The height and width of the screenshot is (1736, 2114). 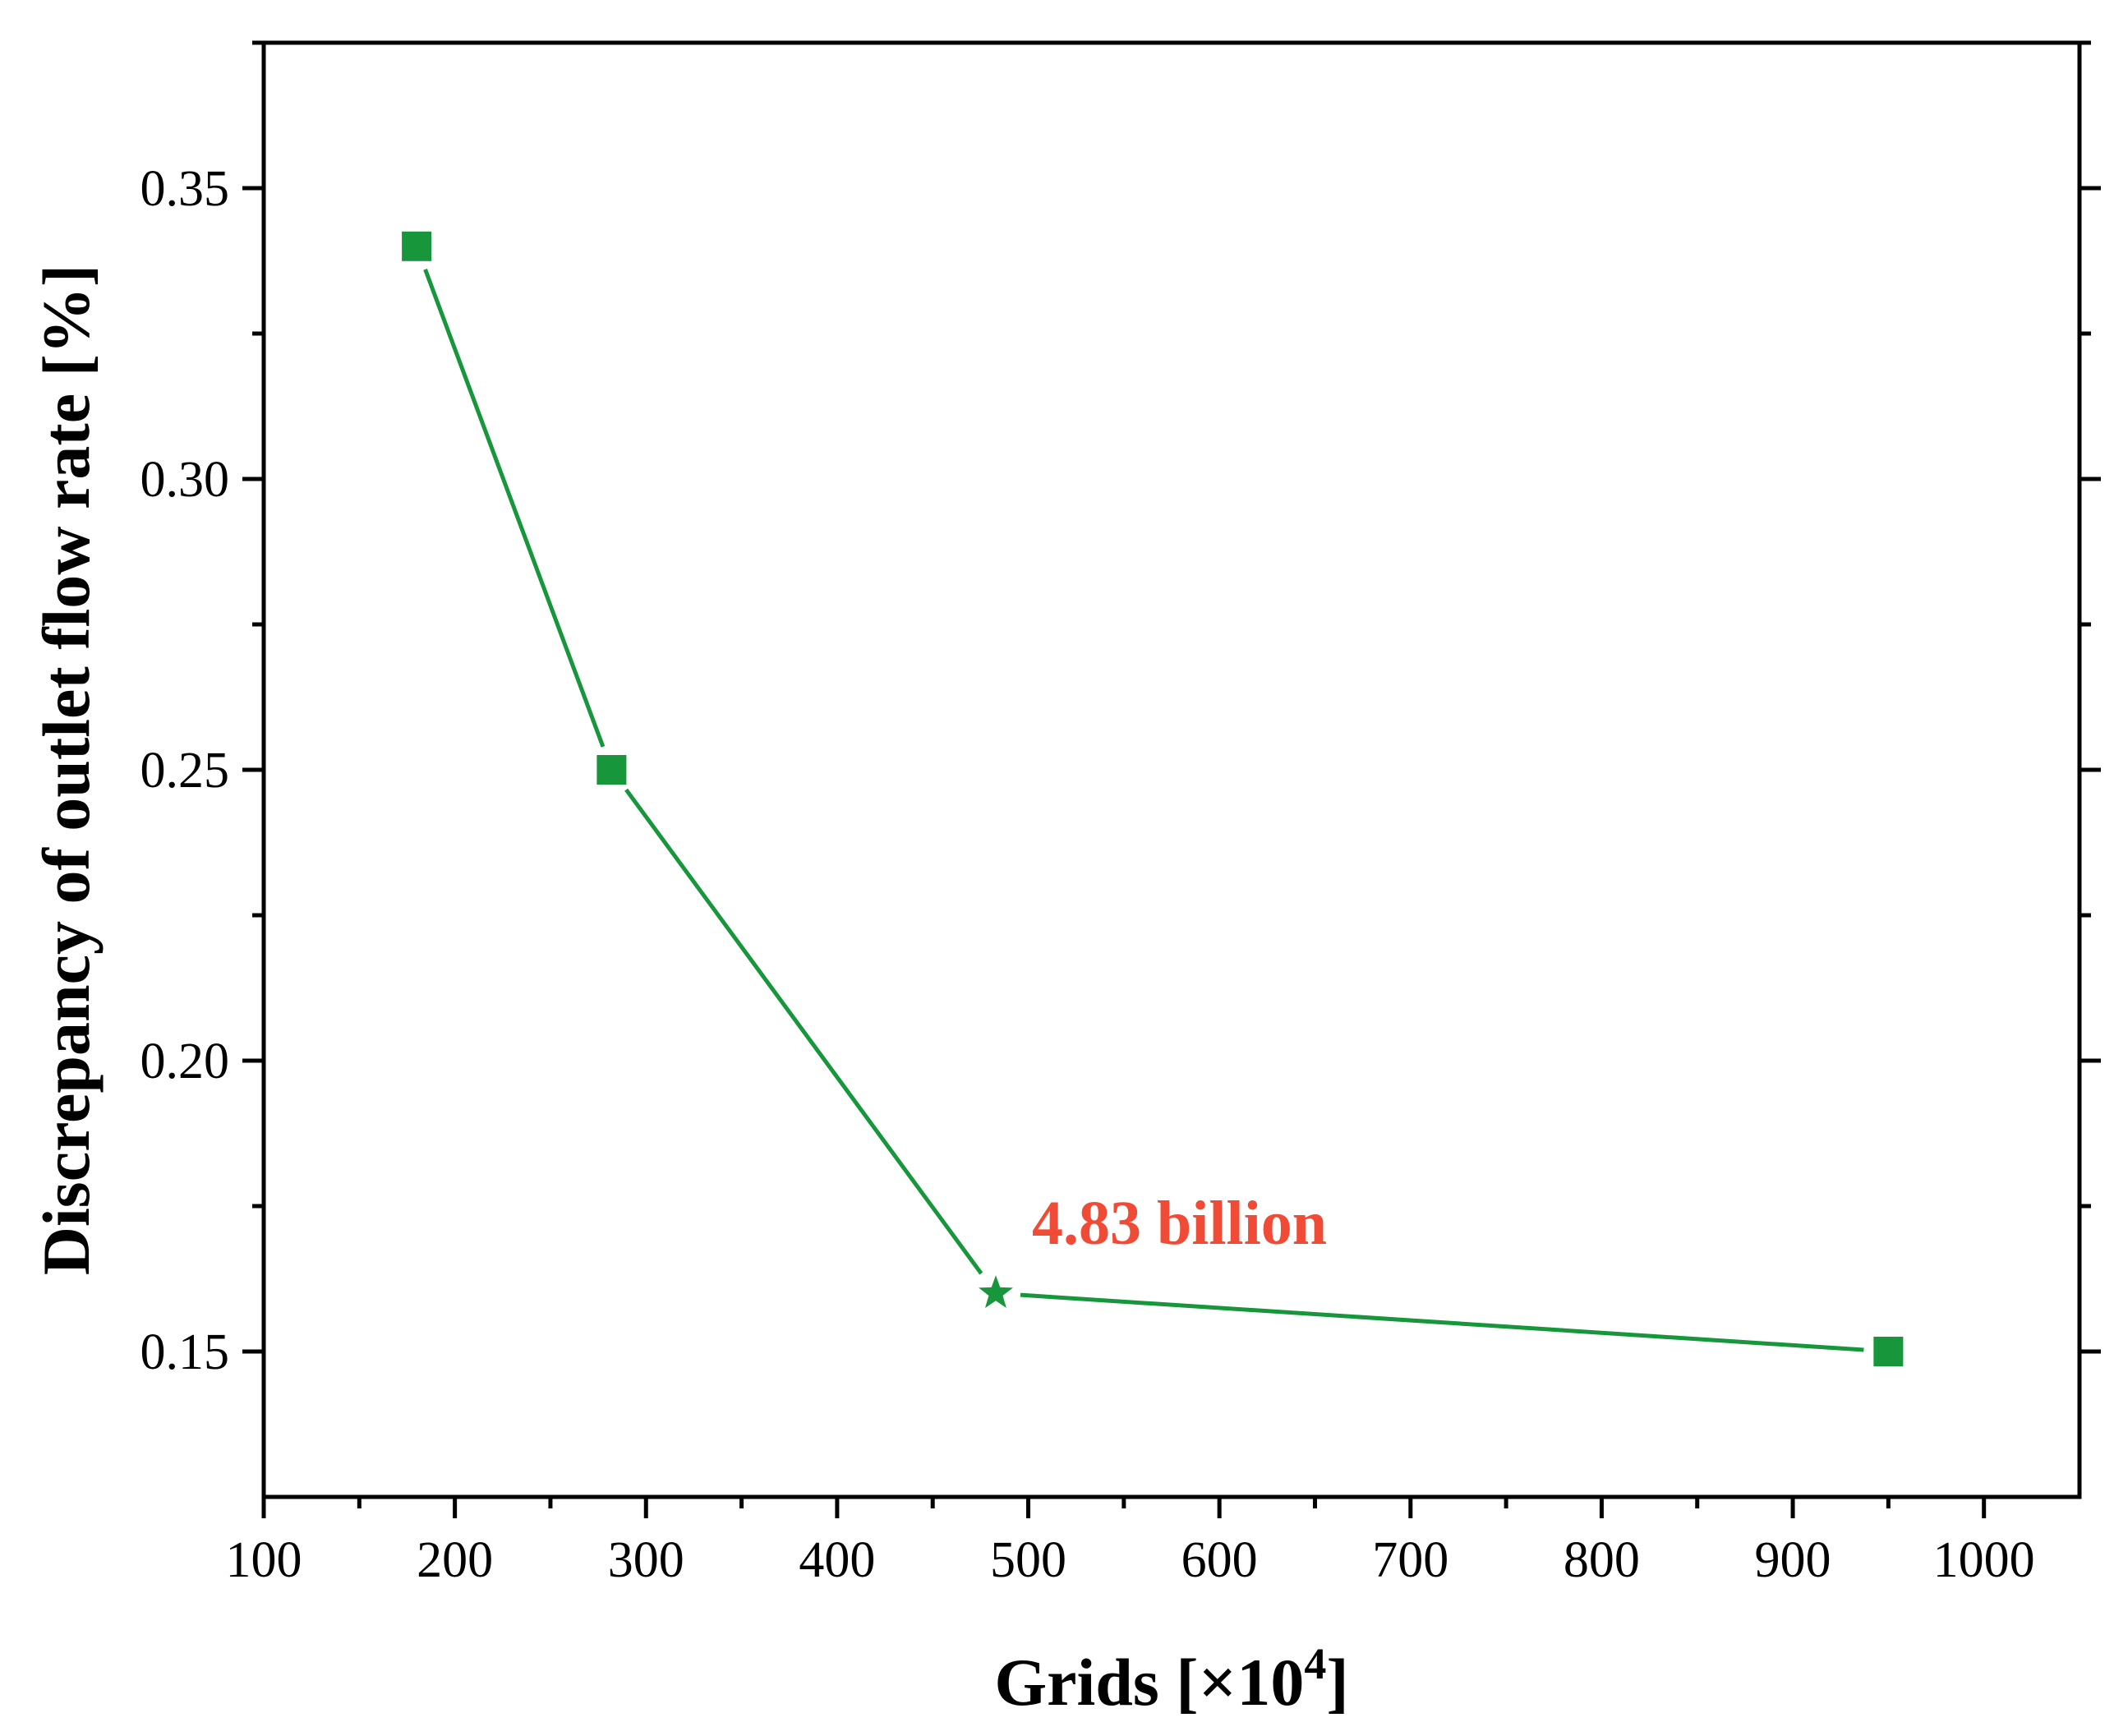 What do you see at coordinates (1984, 1560) in the screenshot?
I see `x-tick-label: 1000` at bounding box center [1984, 1560].